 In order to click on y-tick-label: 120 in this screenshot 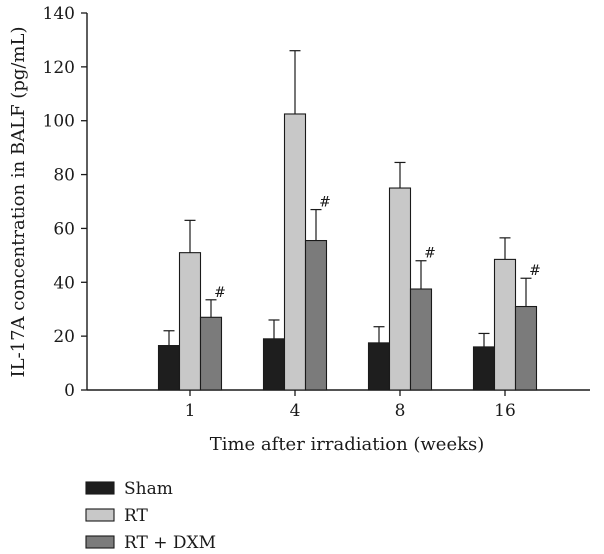, I will do `click(59, 68)`.